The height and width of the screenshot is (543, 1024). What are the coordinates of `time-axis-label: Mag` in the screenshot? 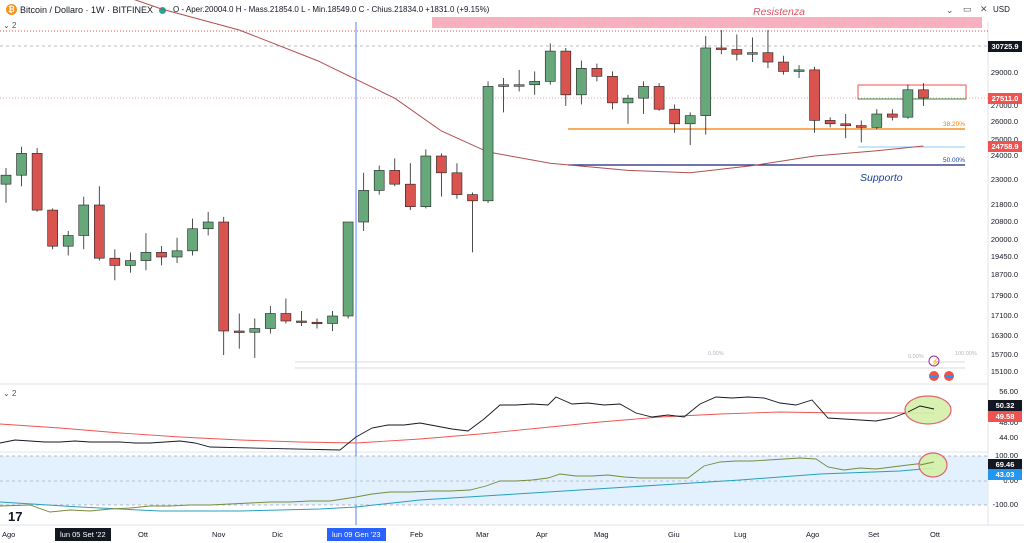 It's located at (601, 534).